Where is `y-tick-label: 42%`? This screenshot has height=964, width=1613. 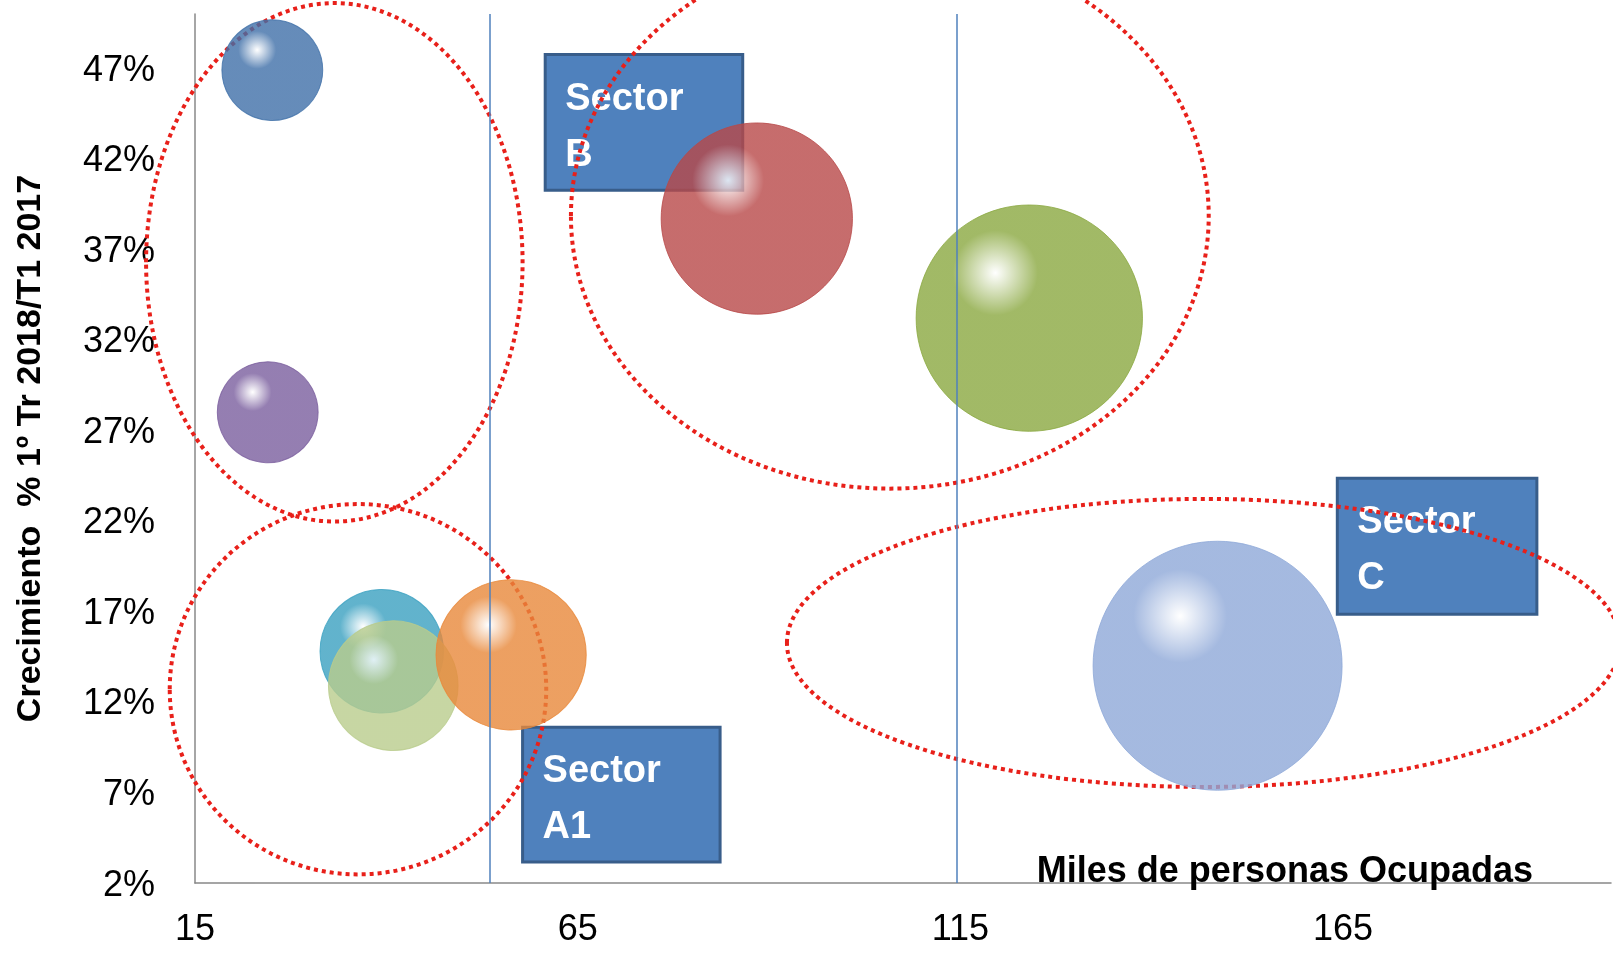 y-tick-label: 42% is located at coordinates (118, 159).